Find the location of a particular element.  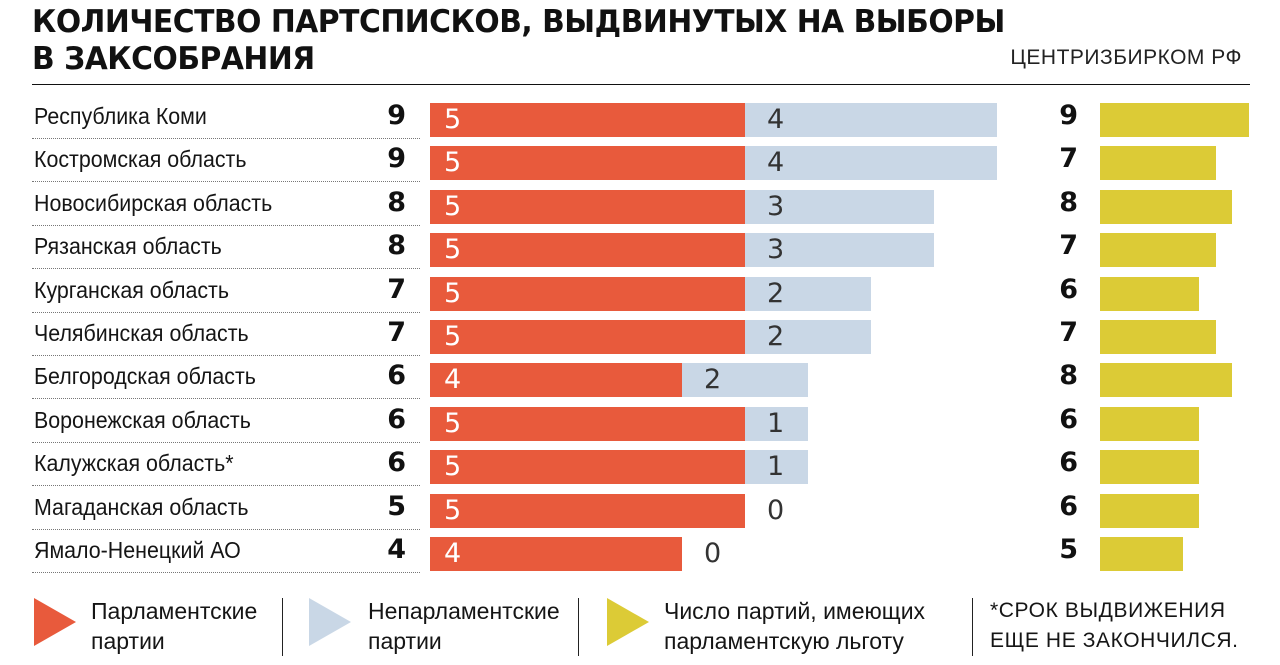

table-row: Белгородская область 6 4 2 8 is located at coordinates (640, 379).